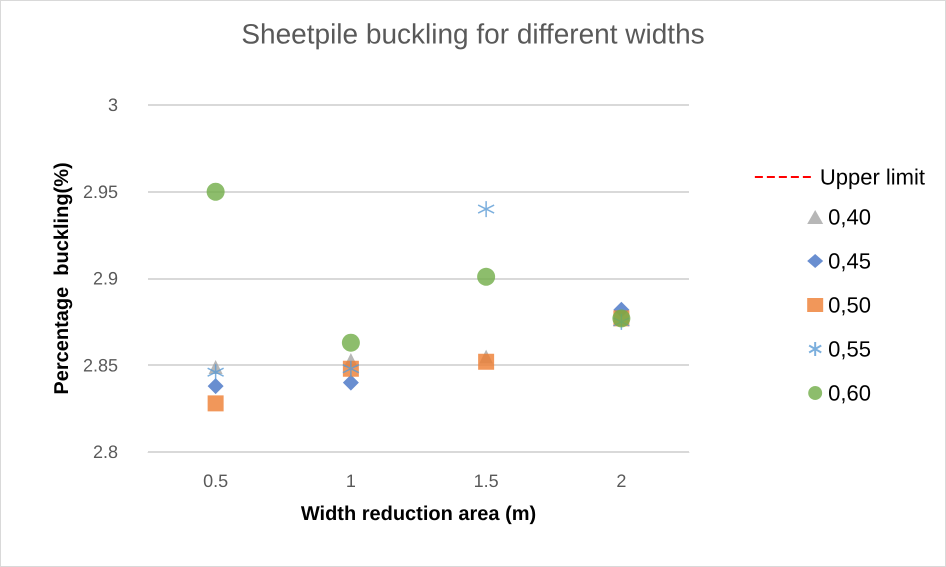 Image resolution: width=946 pixels, height=567 pixels. What do you see at coordinates (486, 481) in the screenshot?
I see `x-tick-label: 1.5` at bounding box center [486, 481].